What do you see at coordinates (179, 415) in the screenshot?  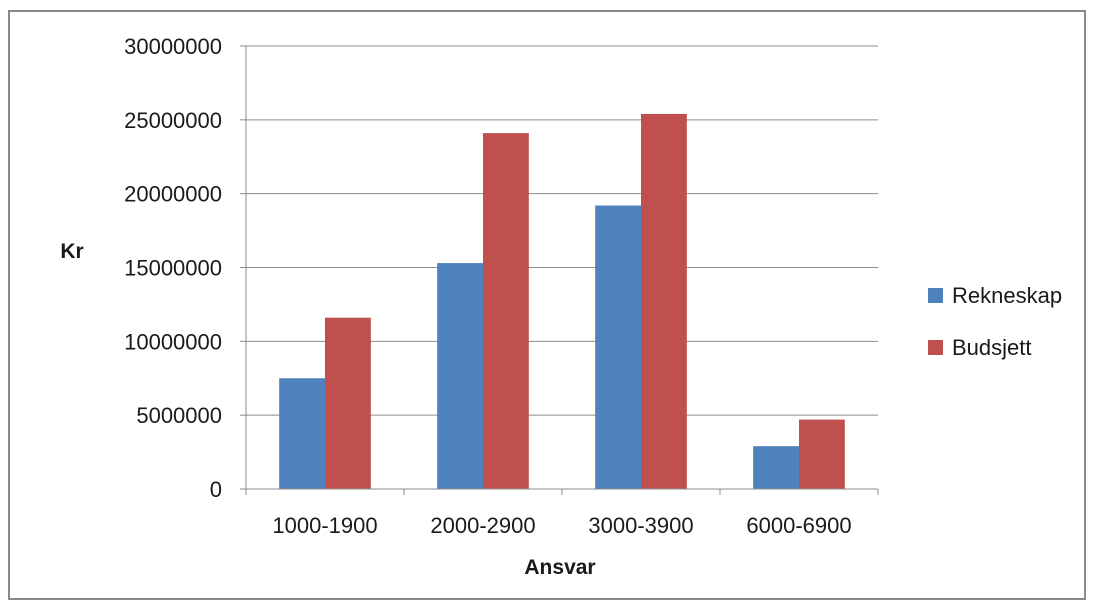 I see `y-tick-label: 5000000` at bounding box center [179, 415].